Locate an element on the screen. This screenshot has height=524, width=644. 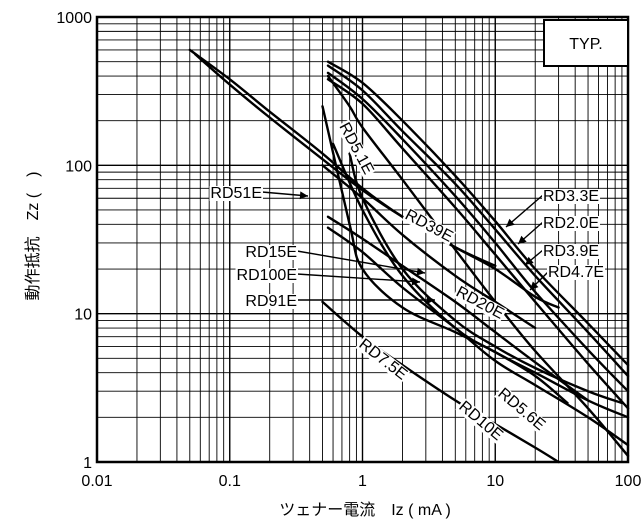
curve-label-bg-rd3-3e is located at coordinates (571, 196).